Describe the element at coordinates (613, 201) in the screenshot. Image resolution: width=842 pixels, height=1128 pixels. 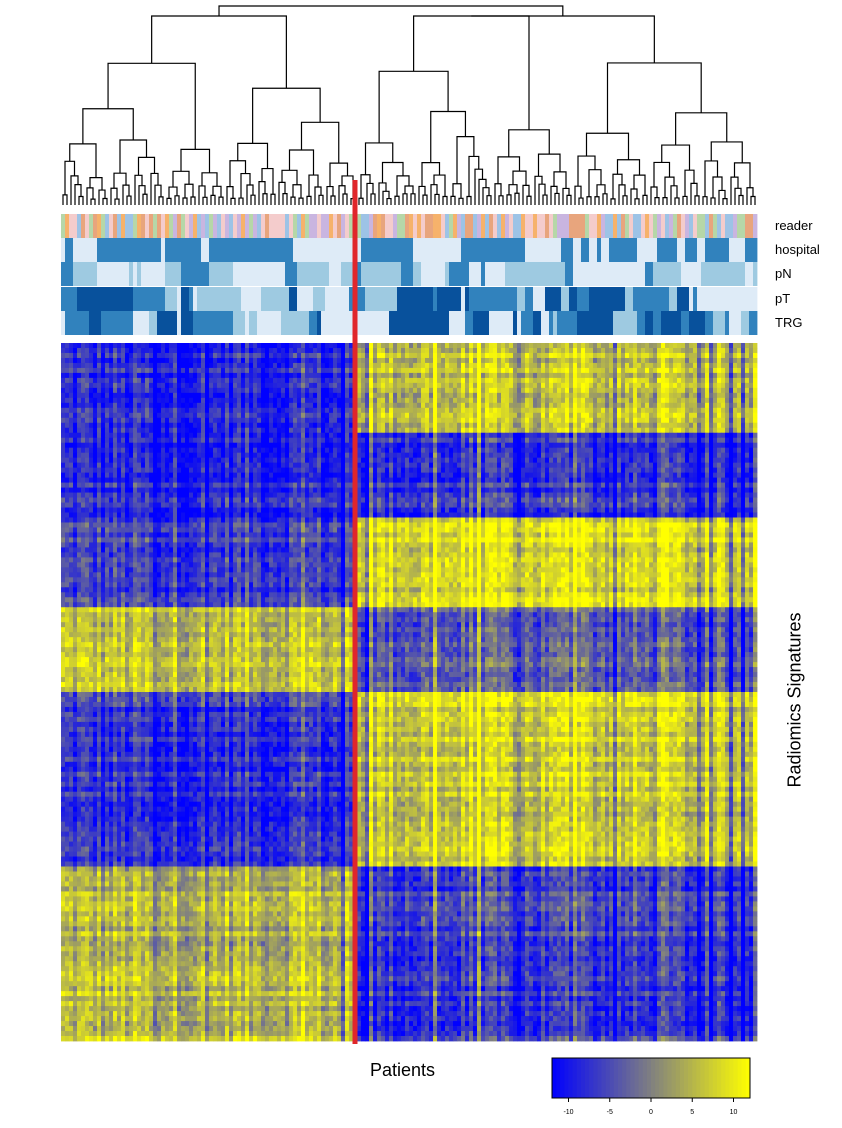
I see `dendrogram-branch` at that location.